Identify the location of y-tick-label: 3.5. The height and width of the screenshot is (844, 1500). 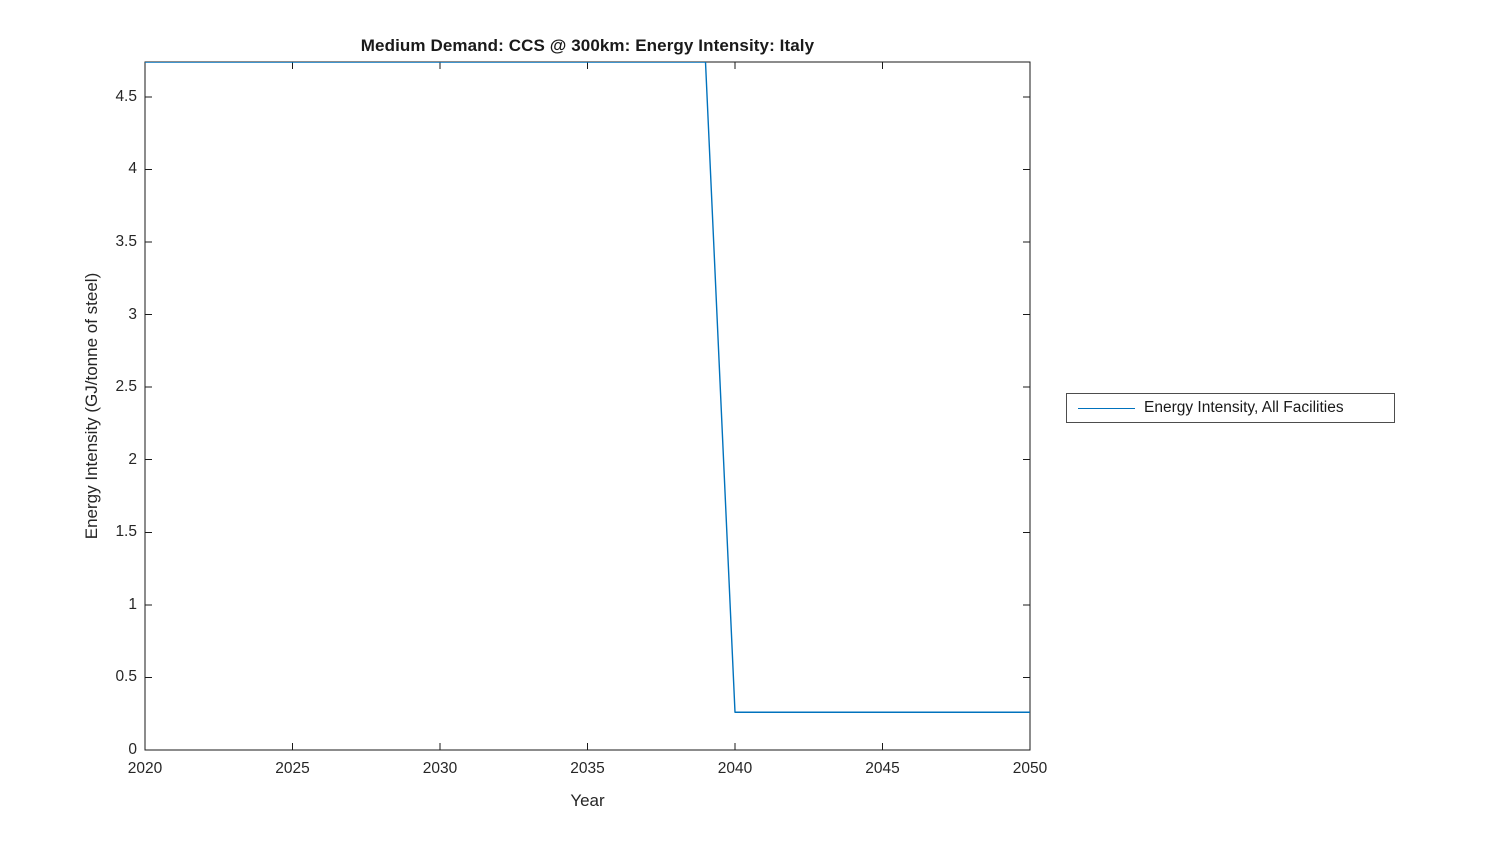
(126, 241).